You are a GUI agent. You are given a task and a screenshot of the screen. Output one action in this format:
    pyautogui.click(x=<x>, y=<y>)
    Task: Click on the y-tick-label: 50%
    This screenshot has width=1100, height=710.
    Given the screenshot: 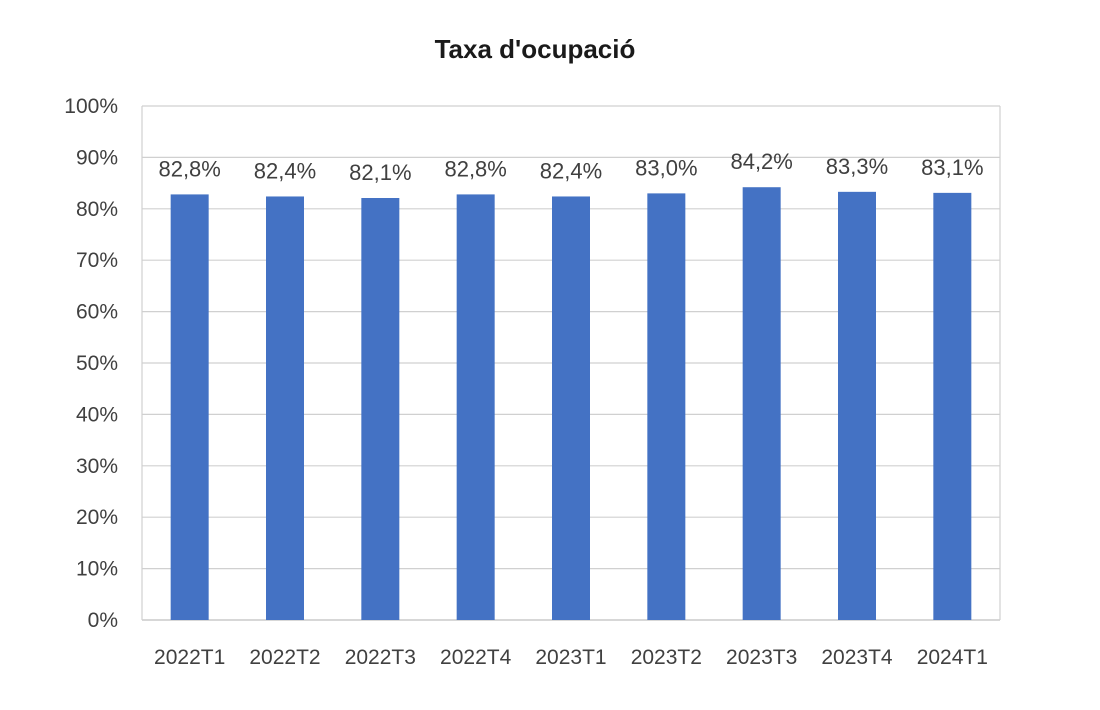 What is the action you would take?
    pyautogui.click(x=97, y=363)
    